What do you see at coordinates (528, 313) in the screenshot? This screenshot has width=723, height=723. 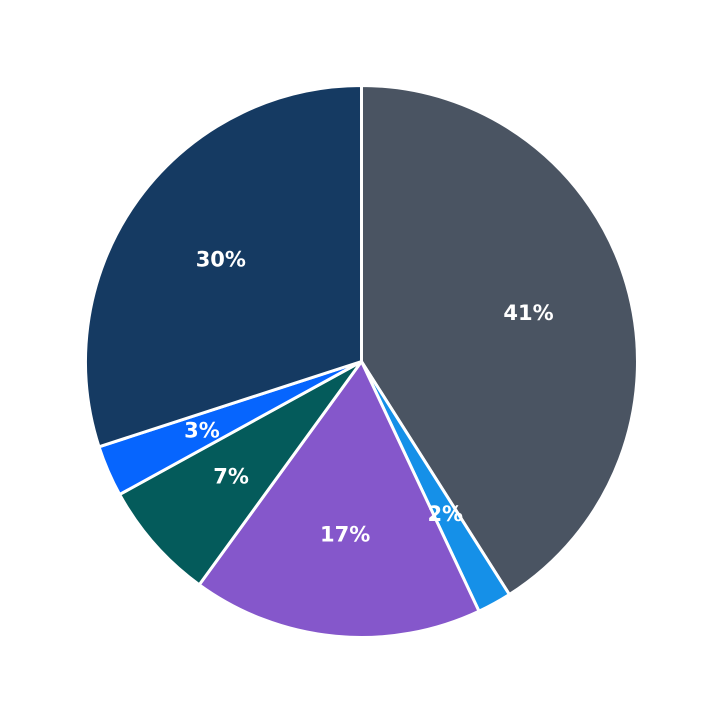 I see `slice-label-1: 41%` at bounding box center [528, 313].